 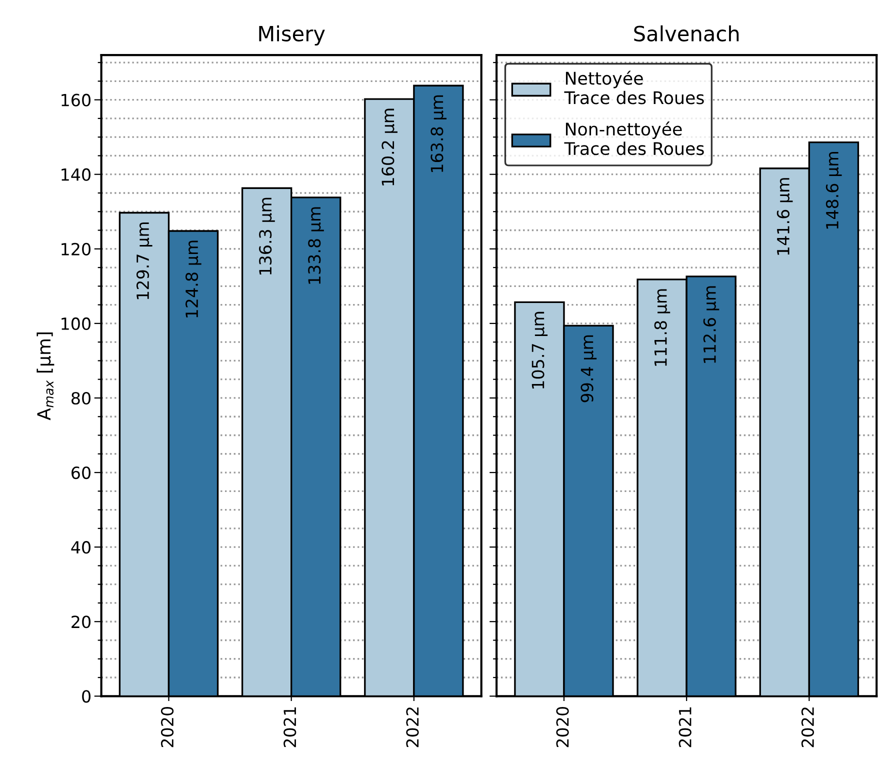 I want to click on data-label: 148.6 μm, so click(x=834, y=190).